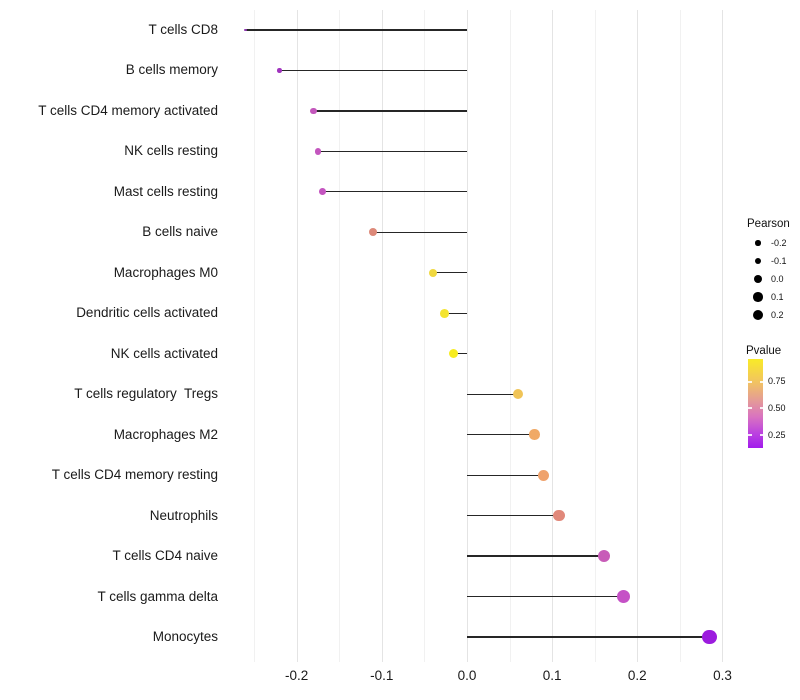 Image resolution: width=800 pixels, height=700 pixels. I want to click on colorbar-label: 0.25, so click(777, 434).